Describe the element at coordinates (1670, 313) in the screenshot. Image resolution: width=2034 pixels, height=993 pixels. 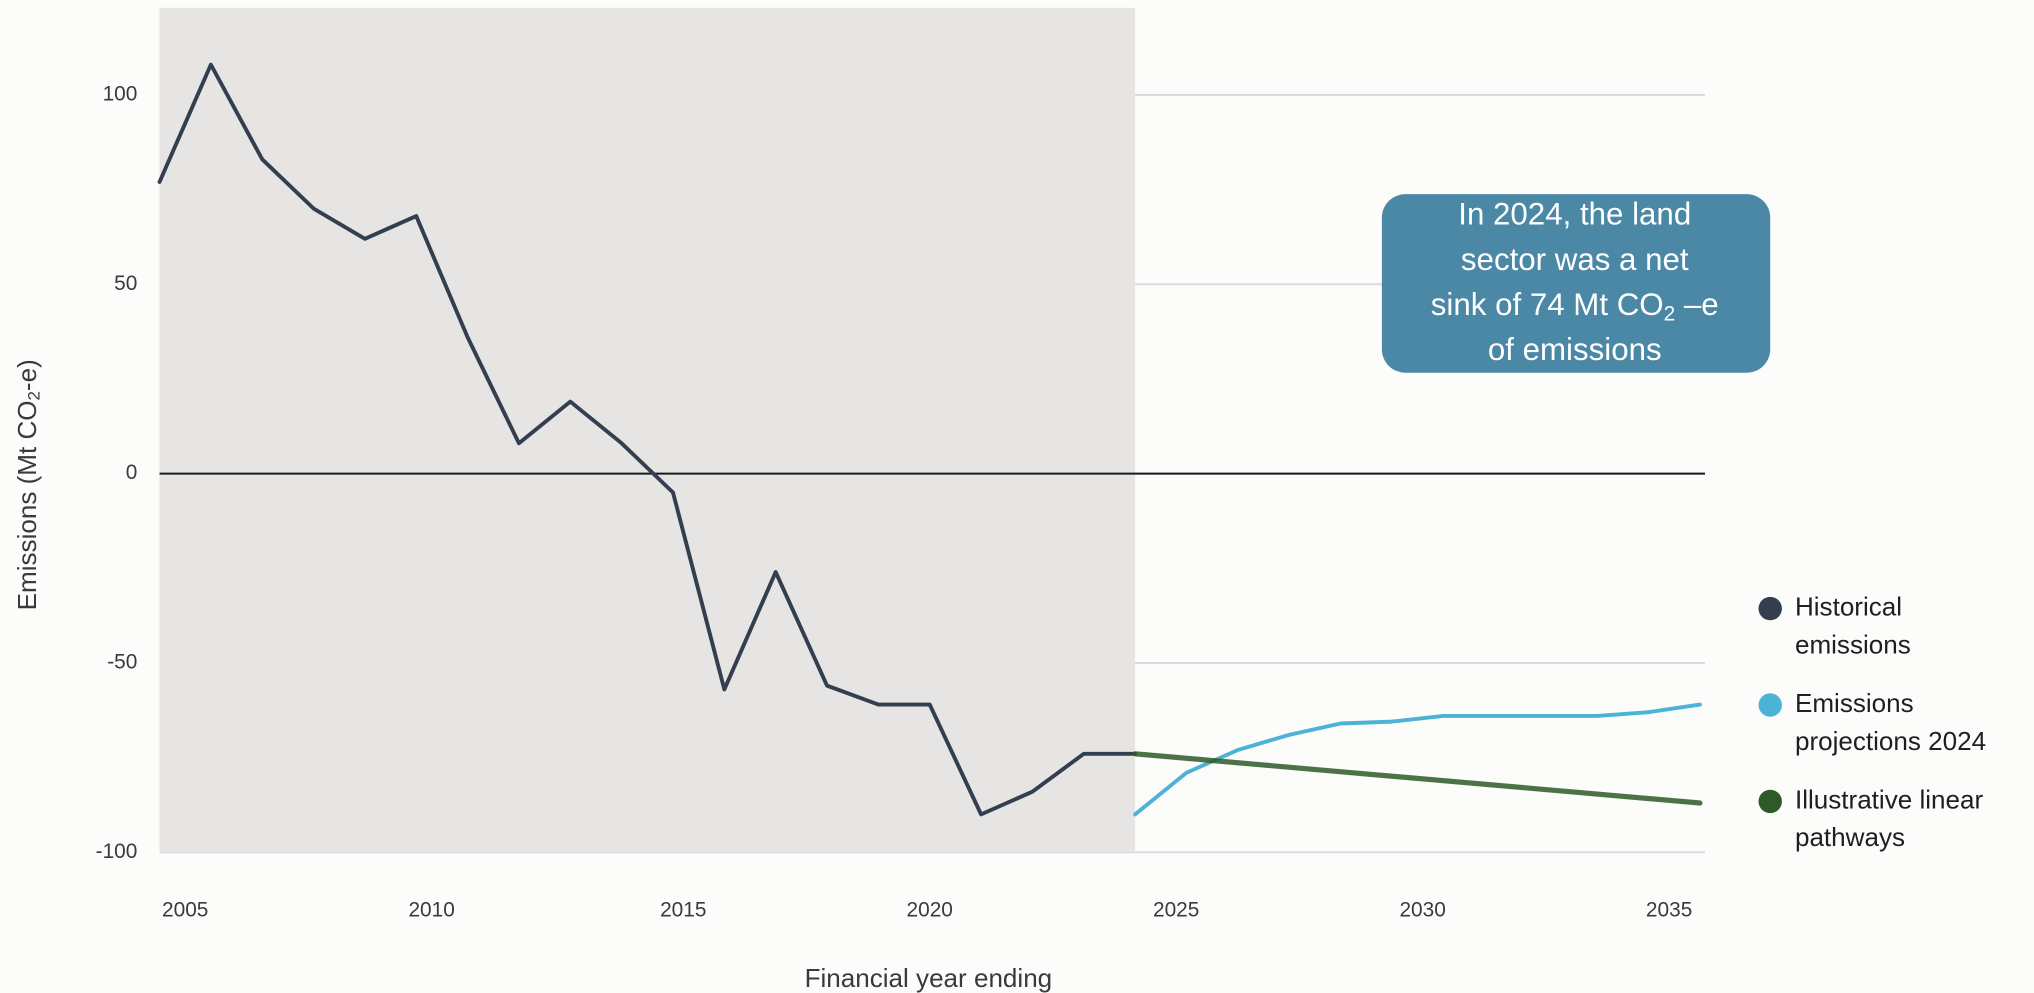
I see `annotation-text-sub: 2` at that location.